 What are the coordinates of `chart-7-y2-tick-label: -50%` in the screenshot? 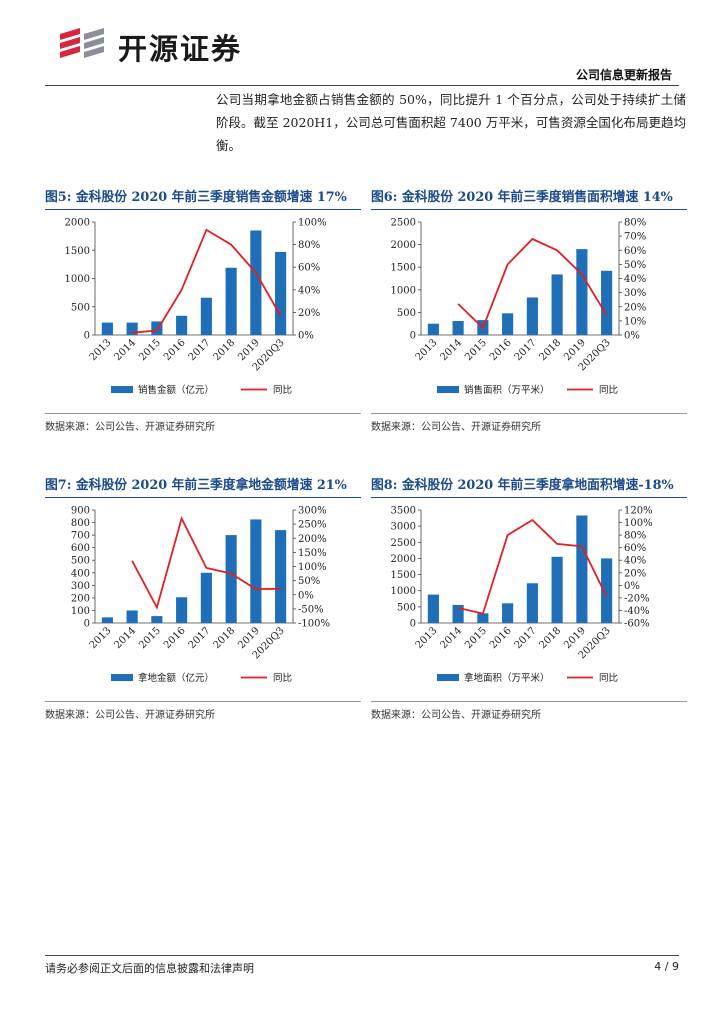 It's located at (311, 609).